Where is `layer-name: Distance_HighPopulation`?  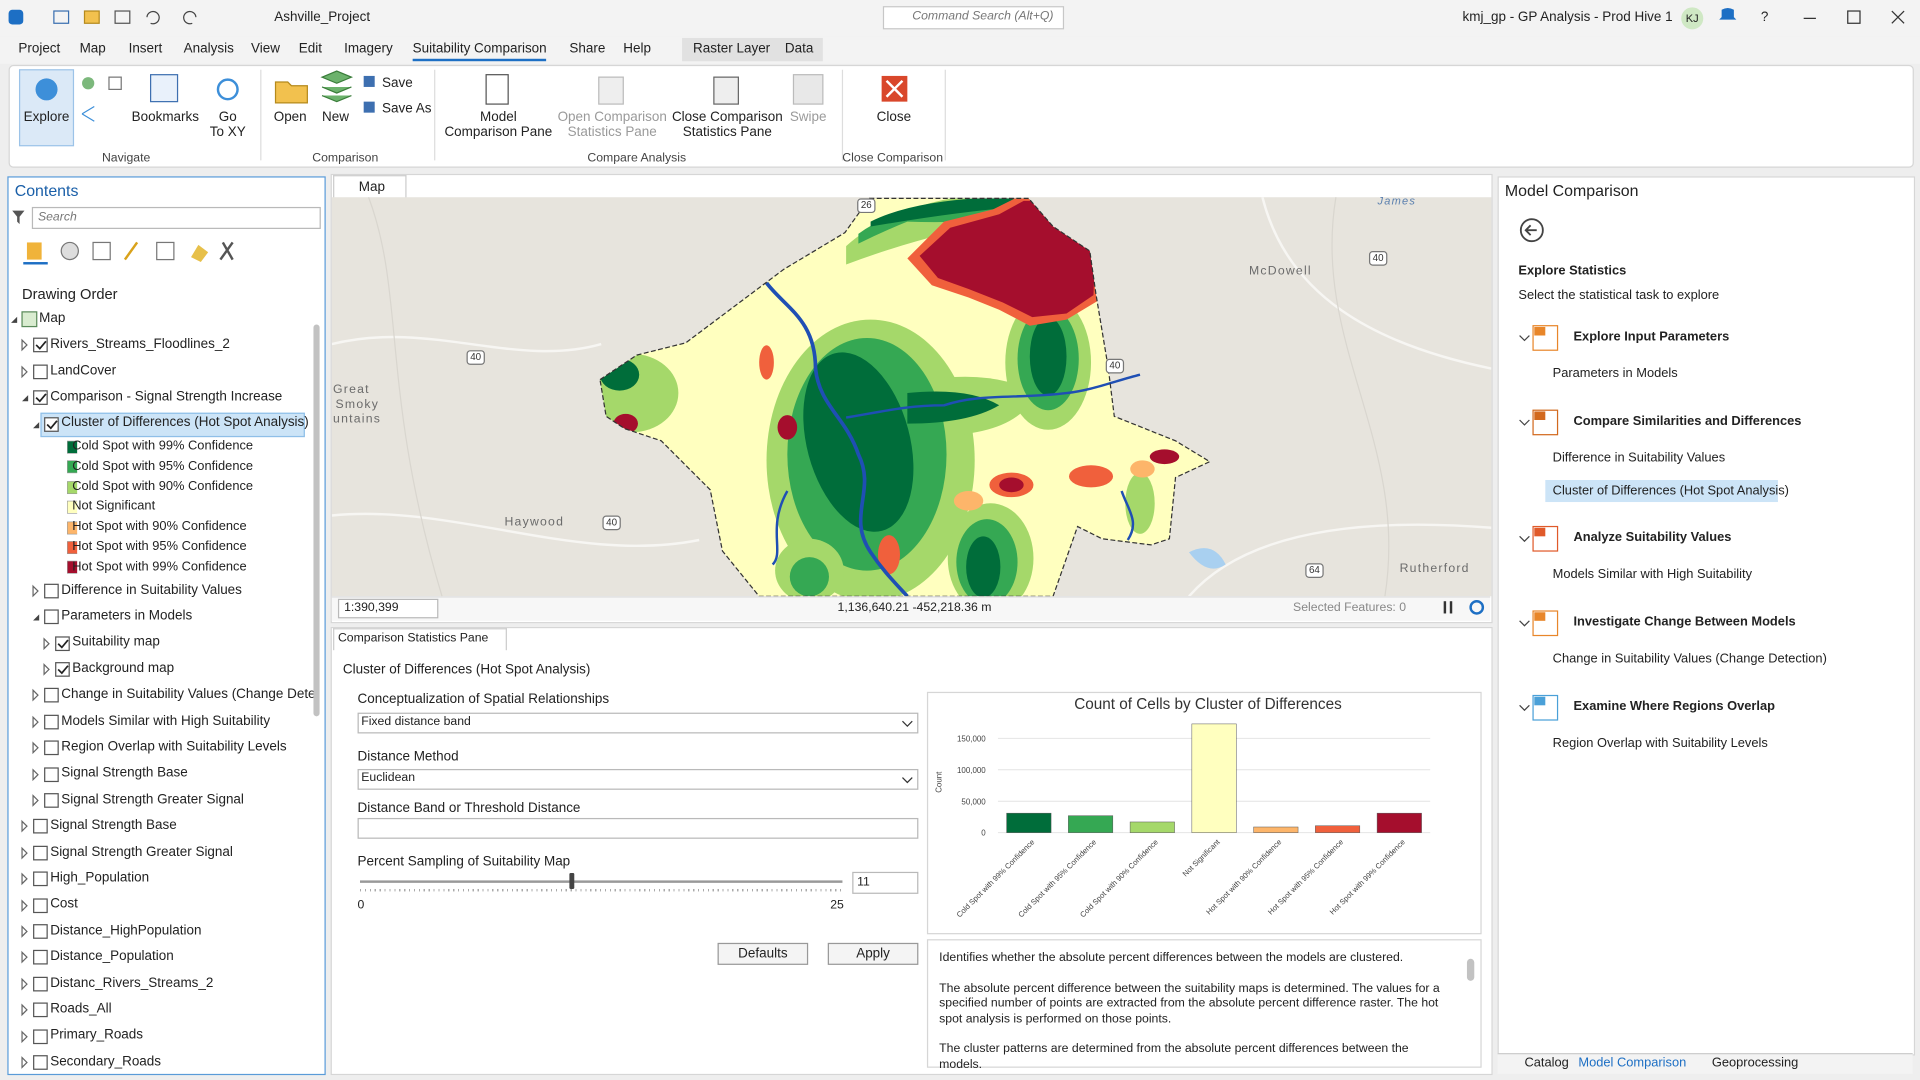 layer-name: Distance_HighPopulation is located at coordinates (126, 930).